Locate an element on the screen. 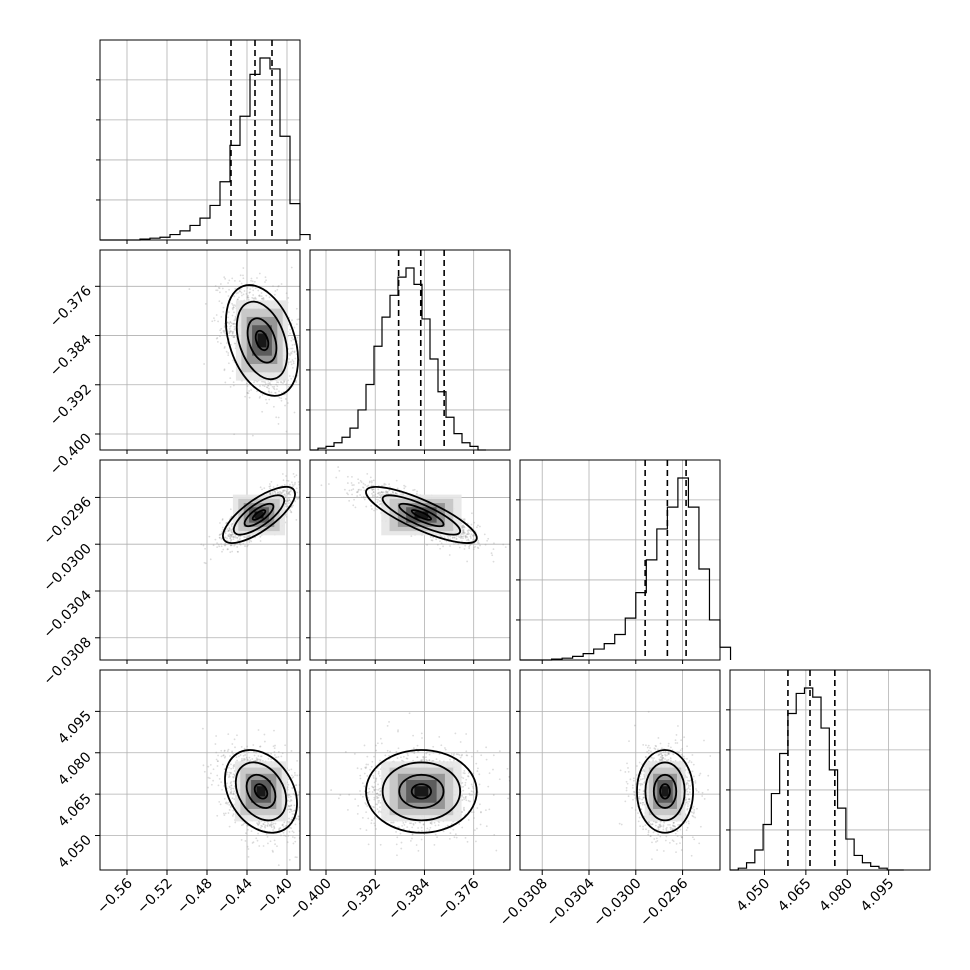  contour-line is located at coordinates (259, 515).